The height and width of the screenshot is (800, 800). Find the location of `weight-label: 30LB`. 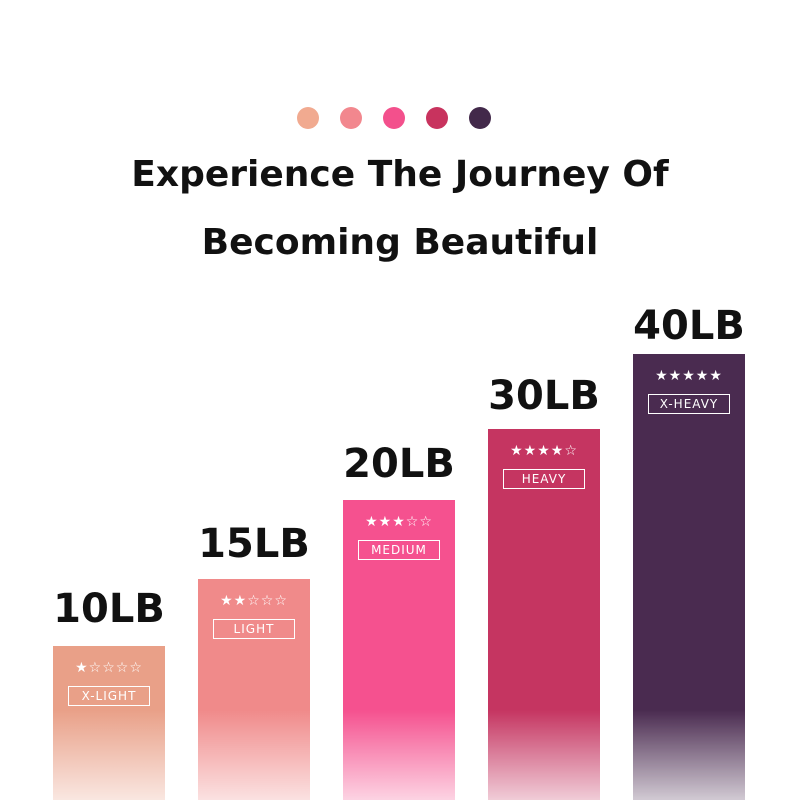

weight-label: 30LB is located at coordinates (544, 396).